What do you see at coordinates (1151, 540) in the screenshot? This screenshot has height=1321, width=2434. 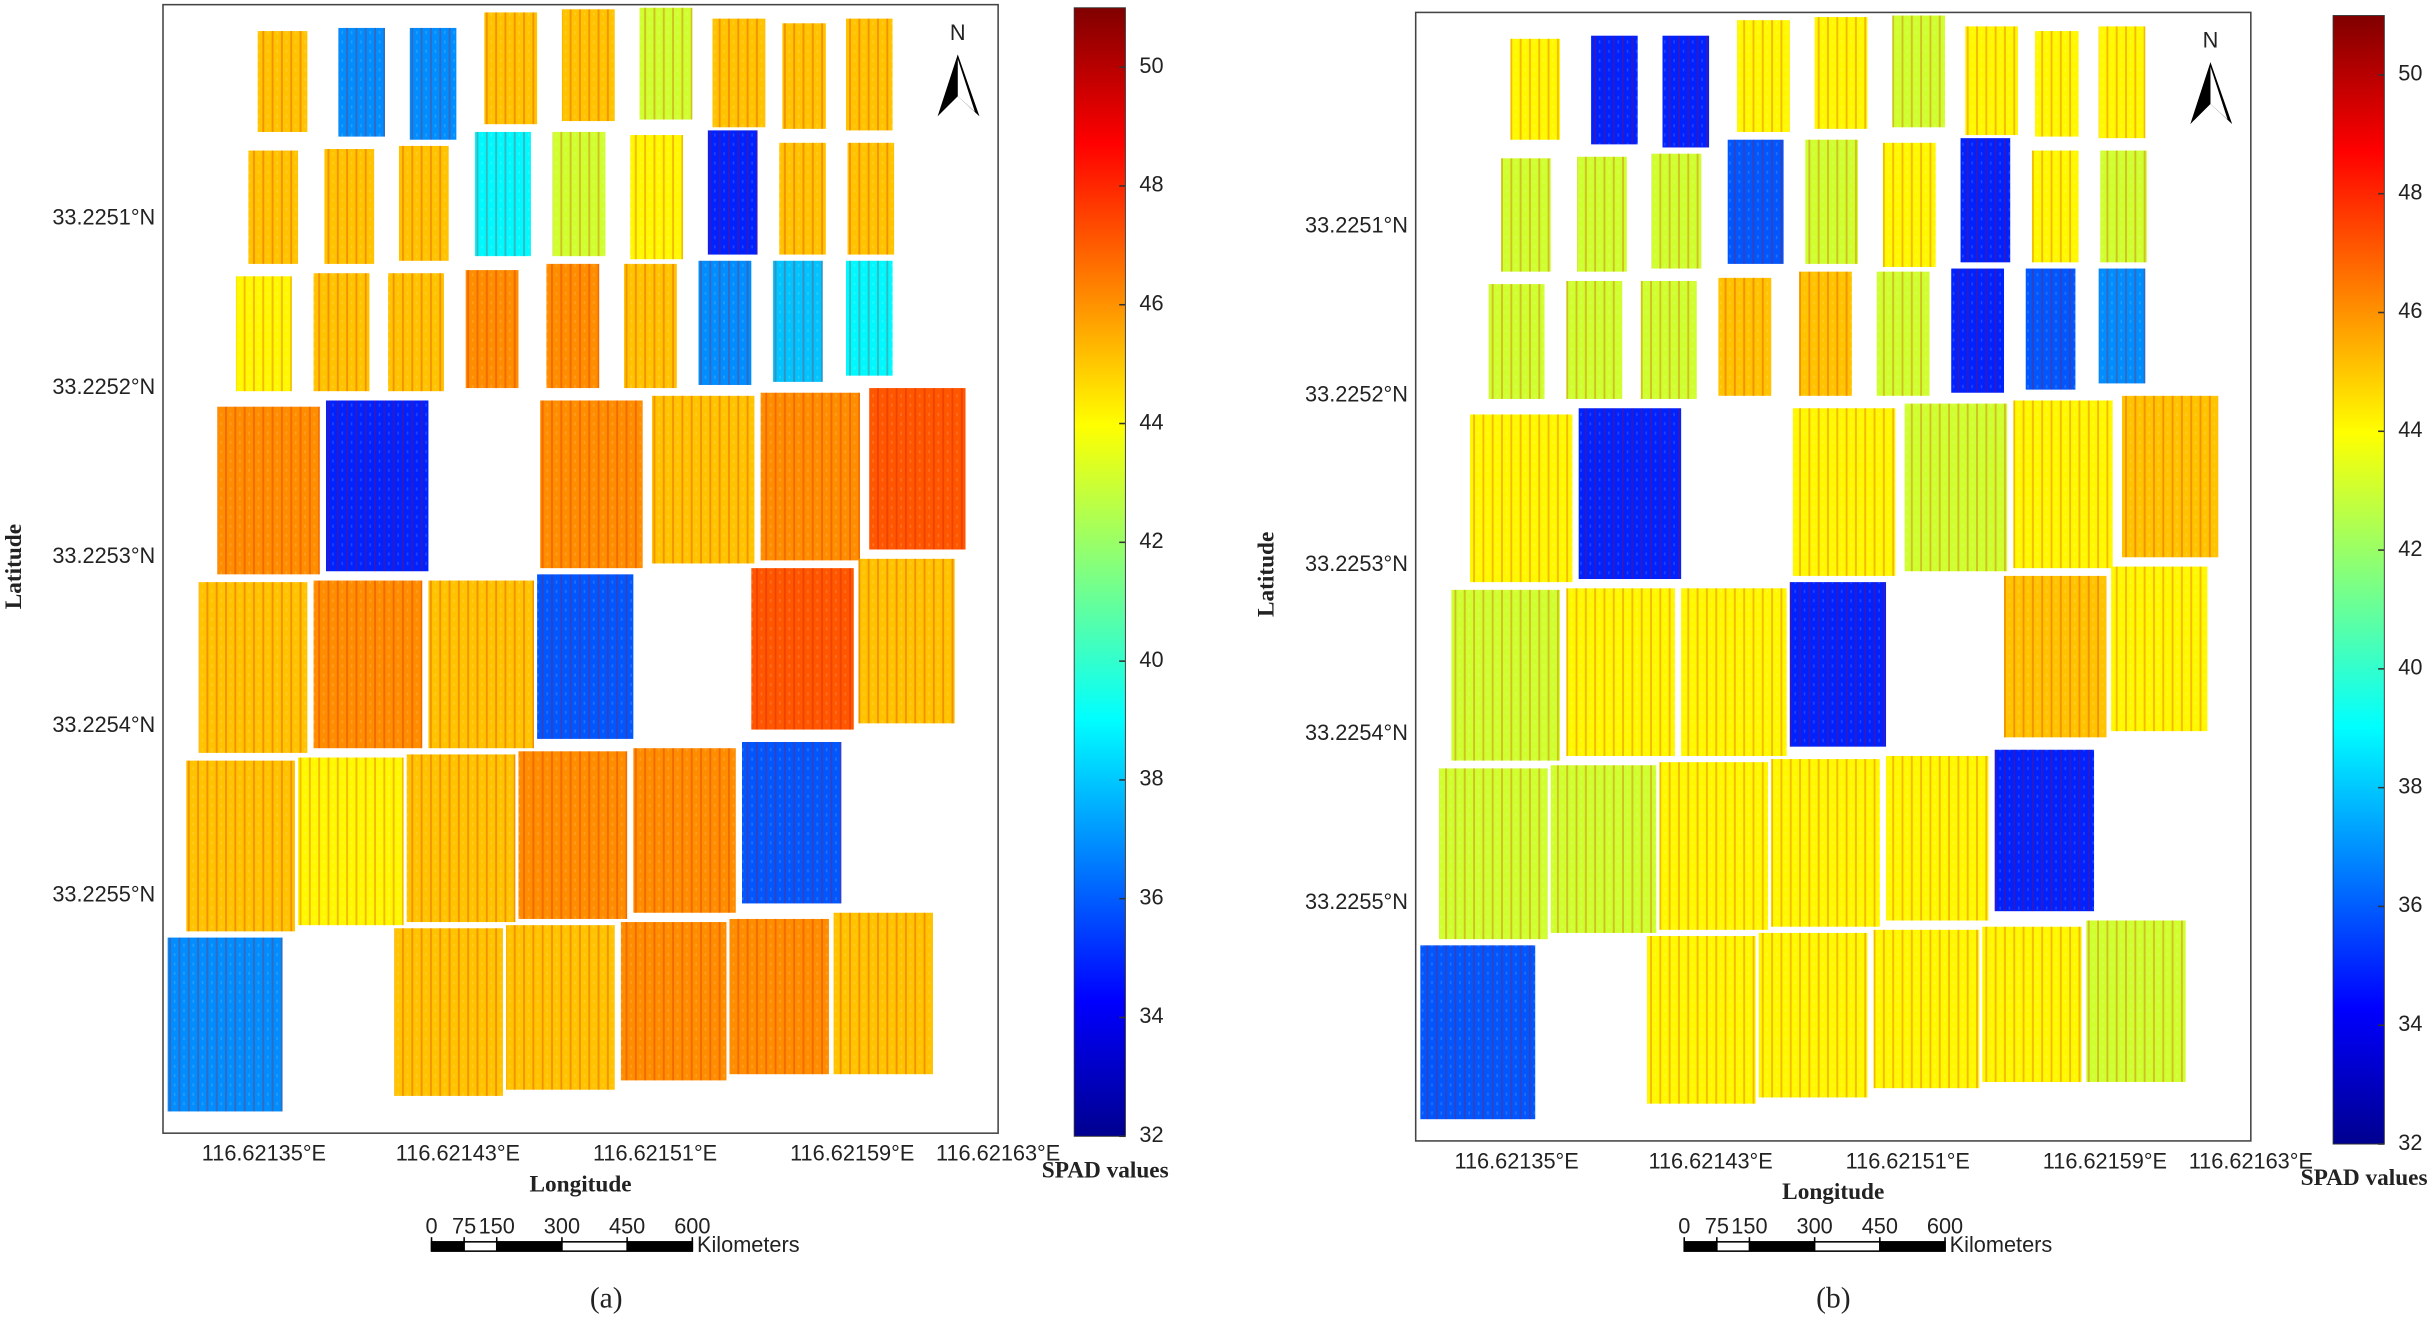 I see `colorbar-tick-label: 42` at bounding box center [1151, 540].